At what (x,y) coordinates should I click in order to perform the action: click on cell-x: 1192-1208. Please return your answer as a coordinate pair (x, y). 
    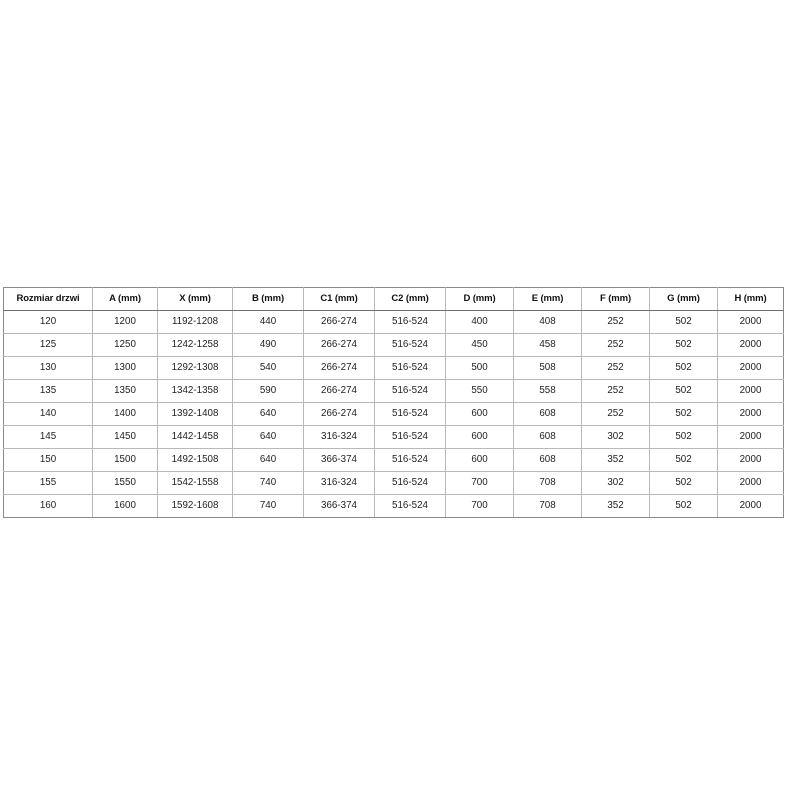
    Looking at the image, I should click on (195, 322).